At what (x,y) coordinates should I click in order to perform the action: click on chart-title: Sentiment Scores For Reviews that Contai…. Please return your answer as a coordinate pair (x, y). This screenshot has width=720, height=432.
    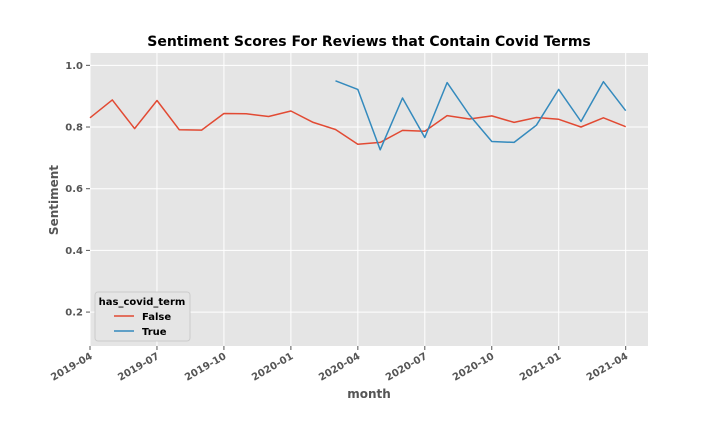
    Looking at the image, I should click on (369, 42).